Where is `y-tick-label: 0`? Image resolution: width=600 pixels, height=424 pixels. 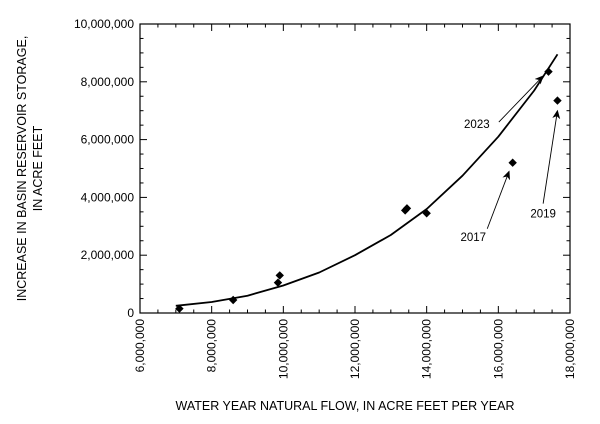 y-tick-label: 0 is located at coordinates (130, 313).